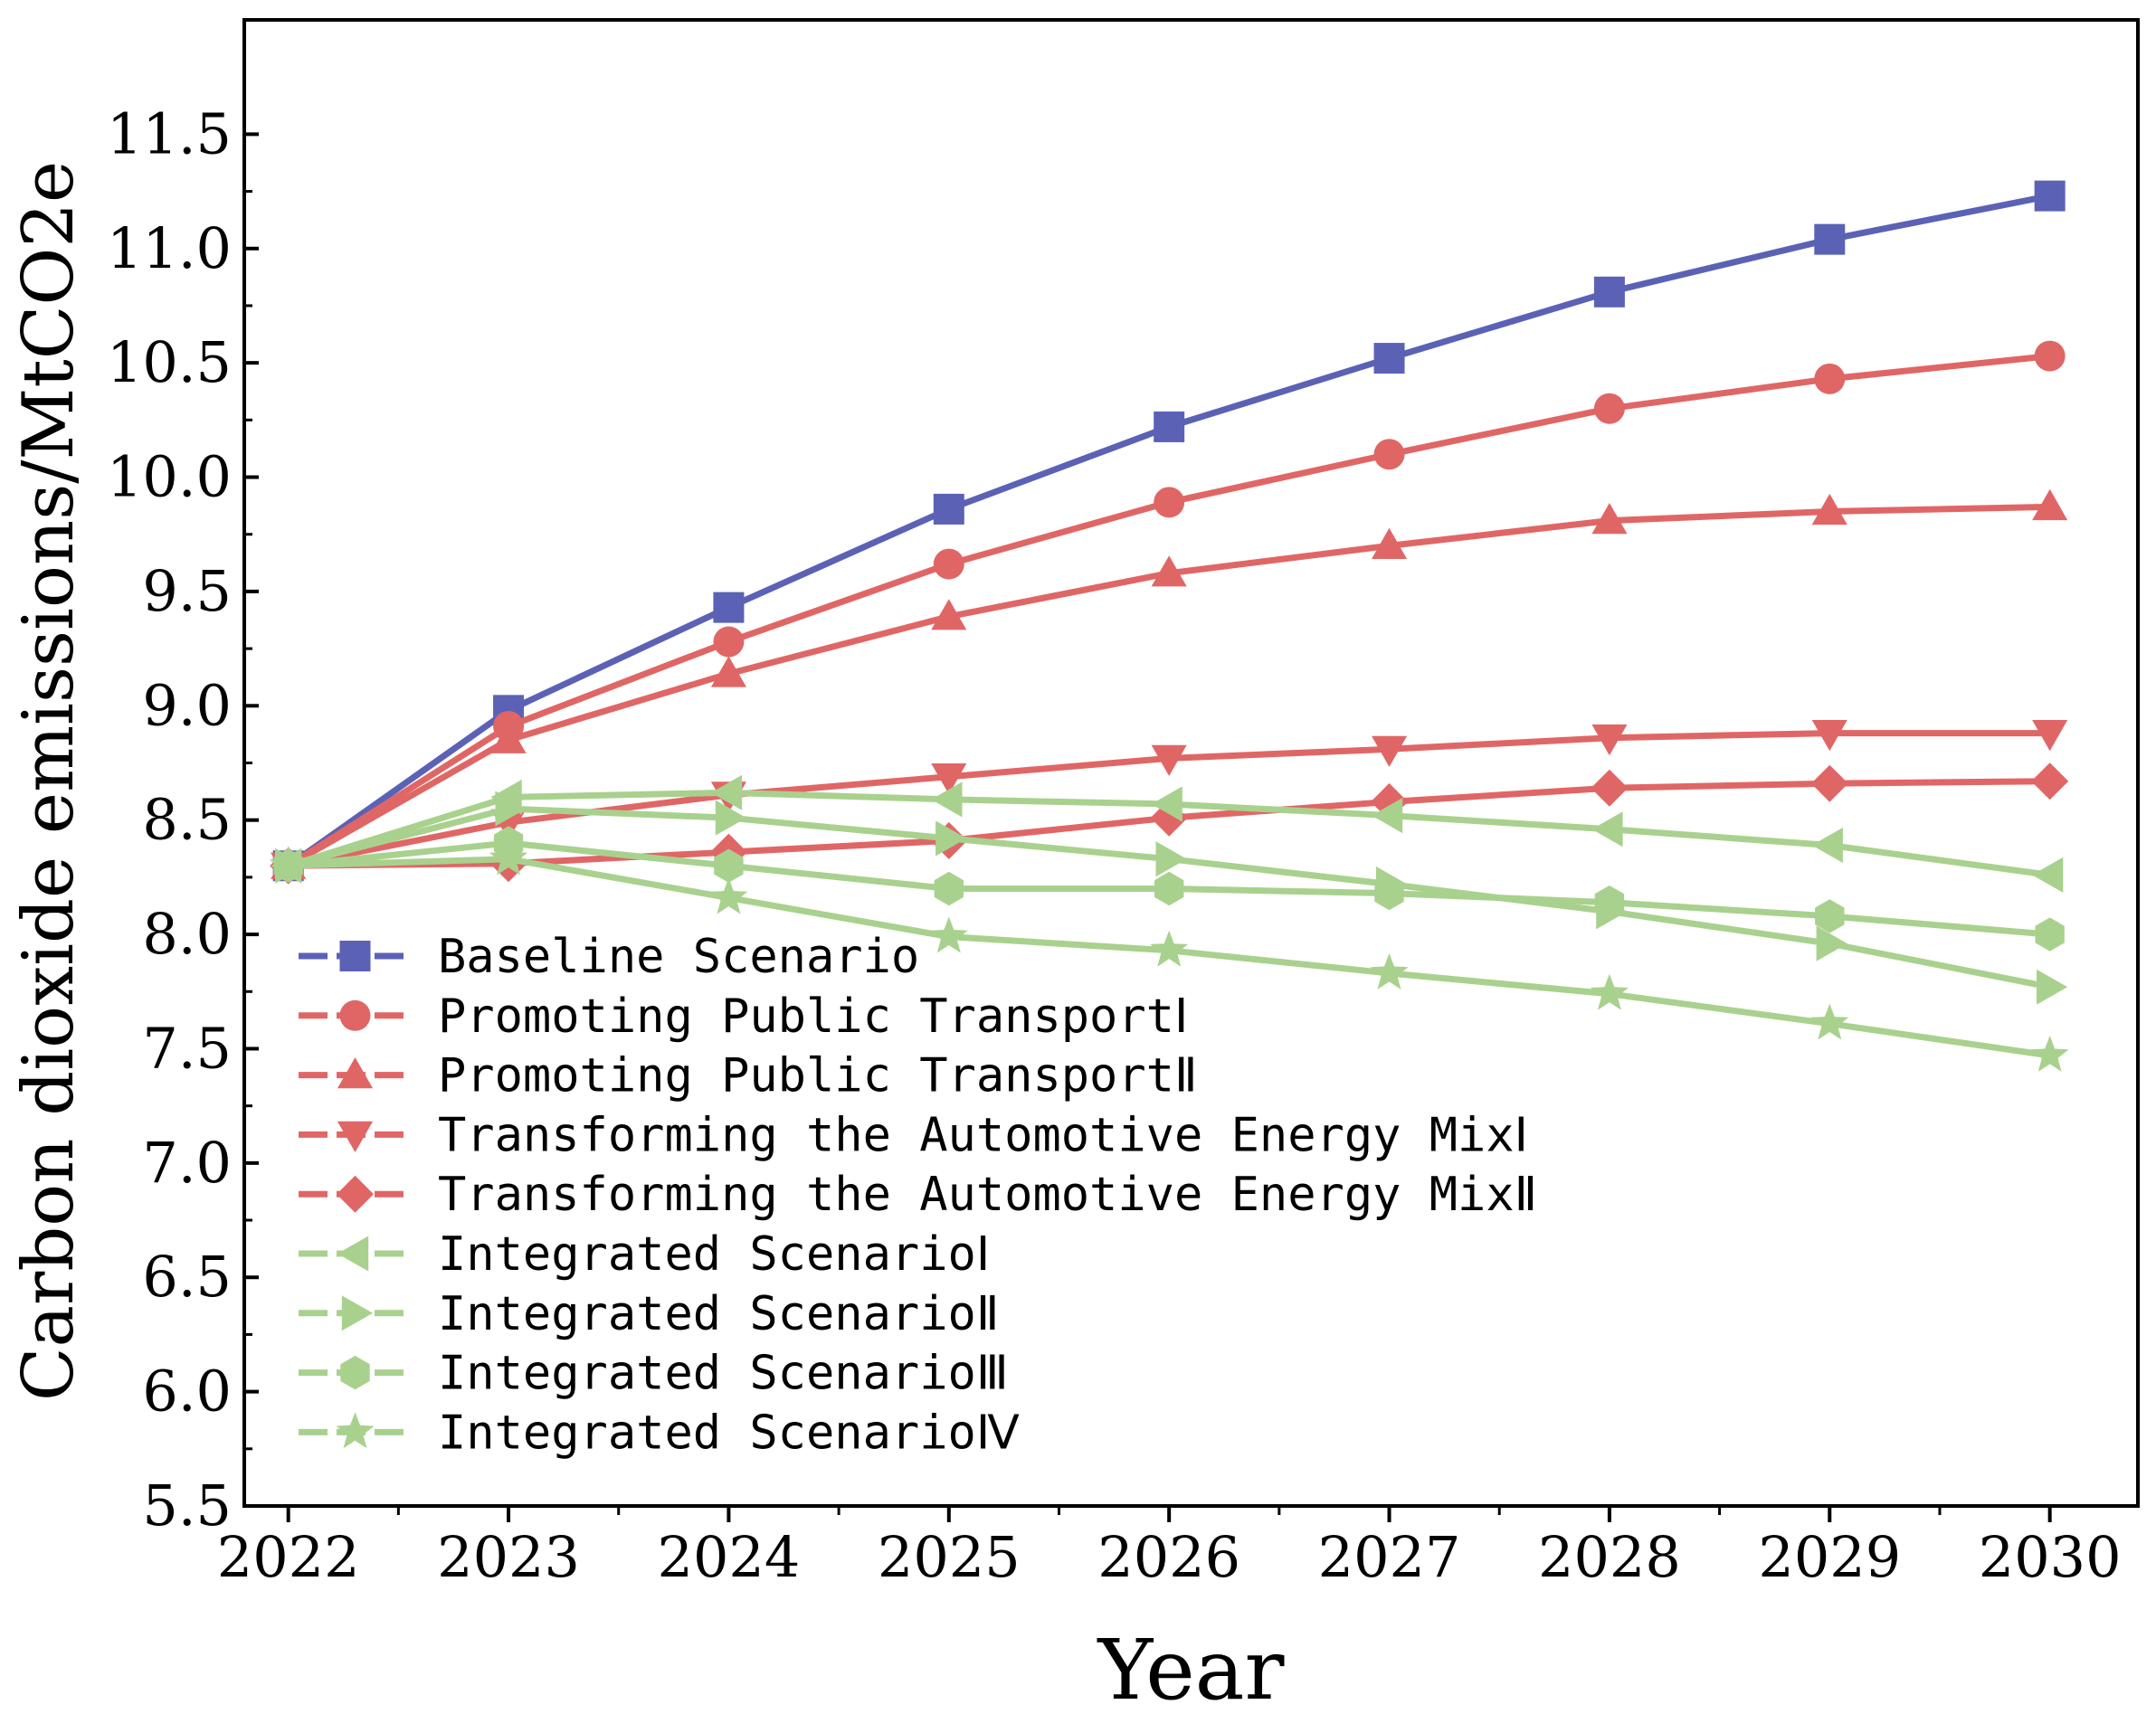 Image resolution: width=2156 pixels, height=1714 pixels. I want to click on legend-entry: Promoting Public TransportⅡ, so click(748, 1076).